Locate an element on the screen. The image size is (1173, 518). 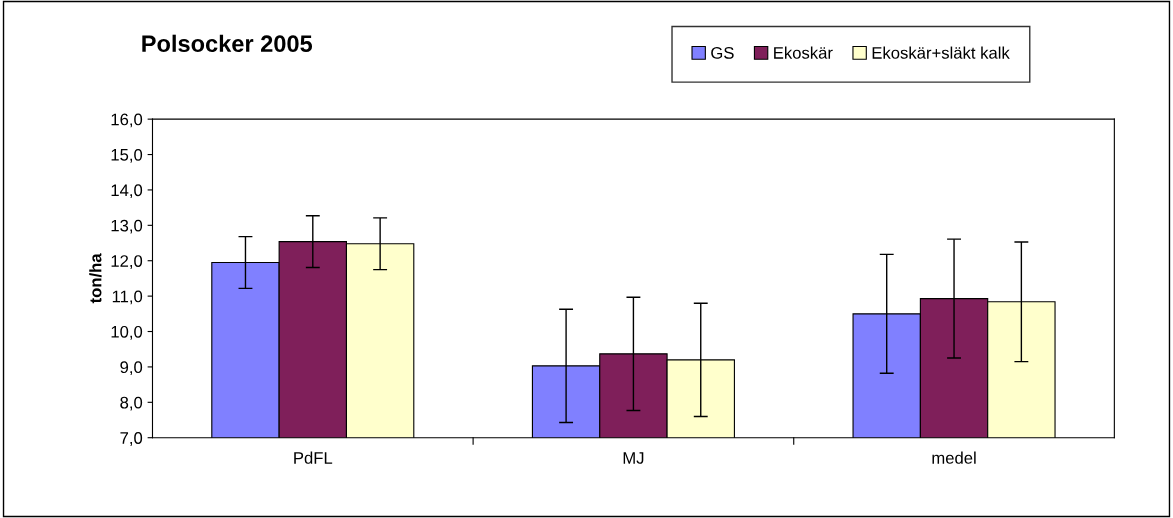
x-tick-label: PdFL is located at coordinates (313, 457).